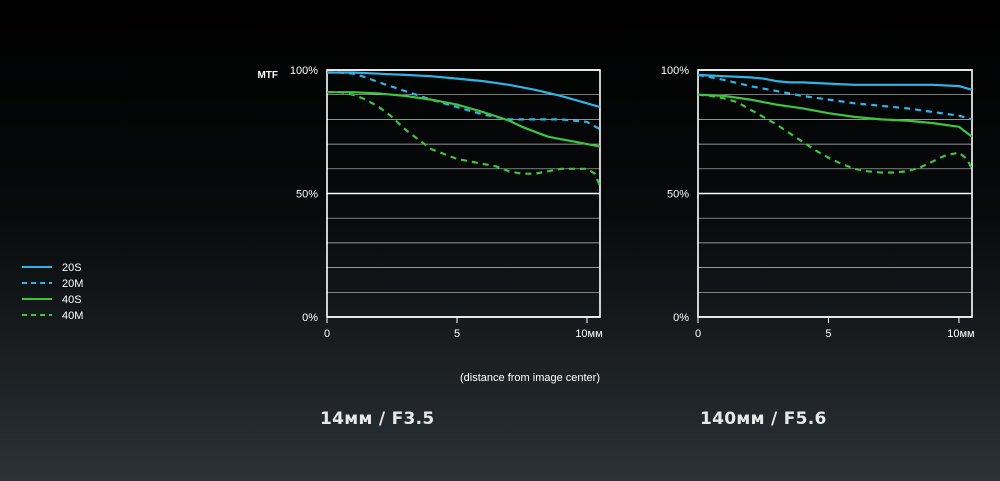 The image size is (1000, 481). Describe the element at coordinates (52, 292) in the screenshot. I see `legend: 20S 20M 40S 40M` at that location.